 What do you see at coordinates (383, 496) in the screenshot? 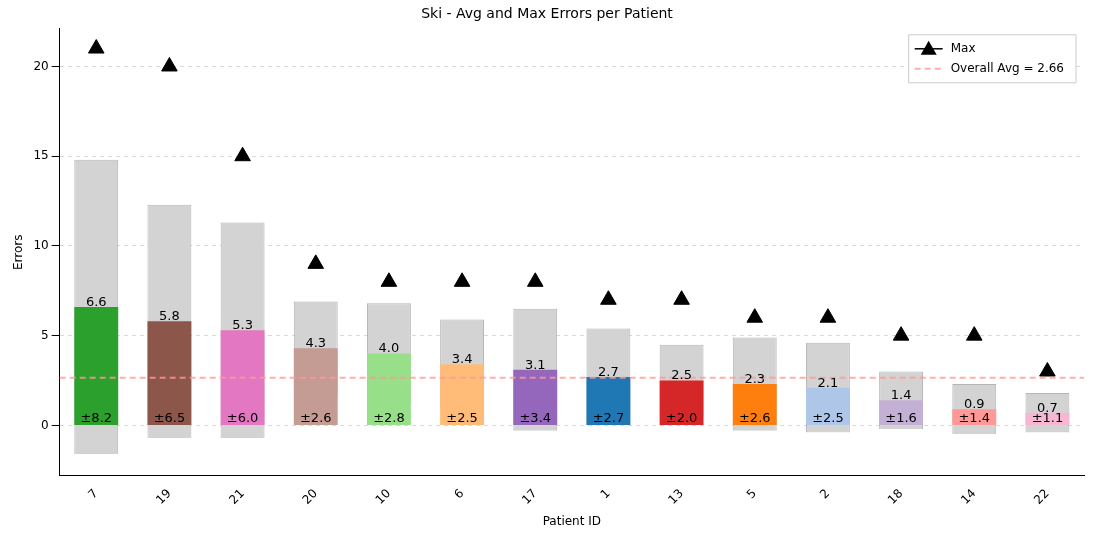
I see `x-tick-label: 10` at bounding box center [383, 496].